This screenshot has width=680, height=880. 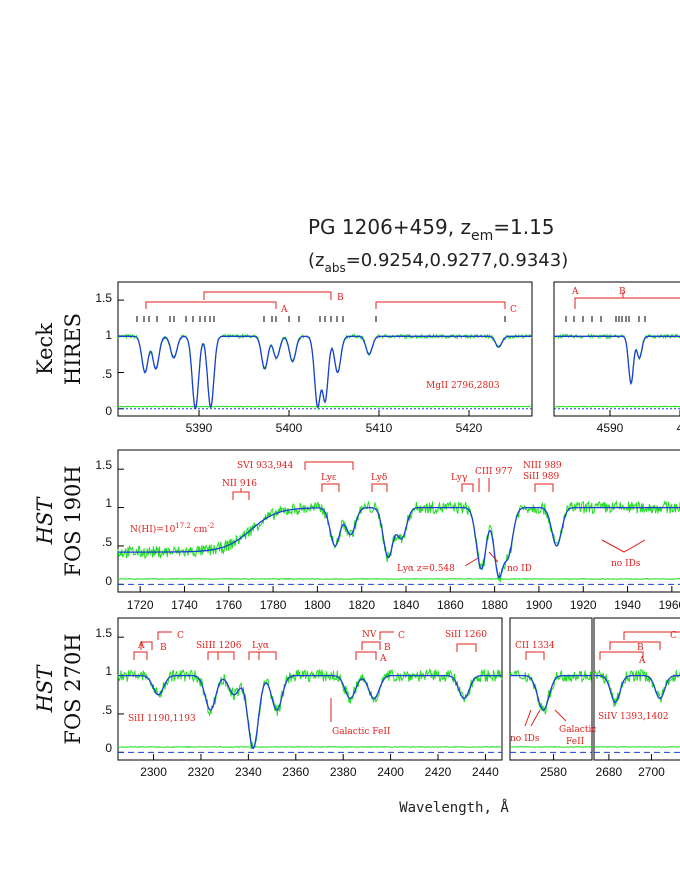 What do you see at coordinates (469, 428) in the screenshot?
I see `keck-xtick-5420: 5420` at bounding box center [469, 428].